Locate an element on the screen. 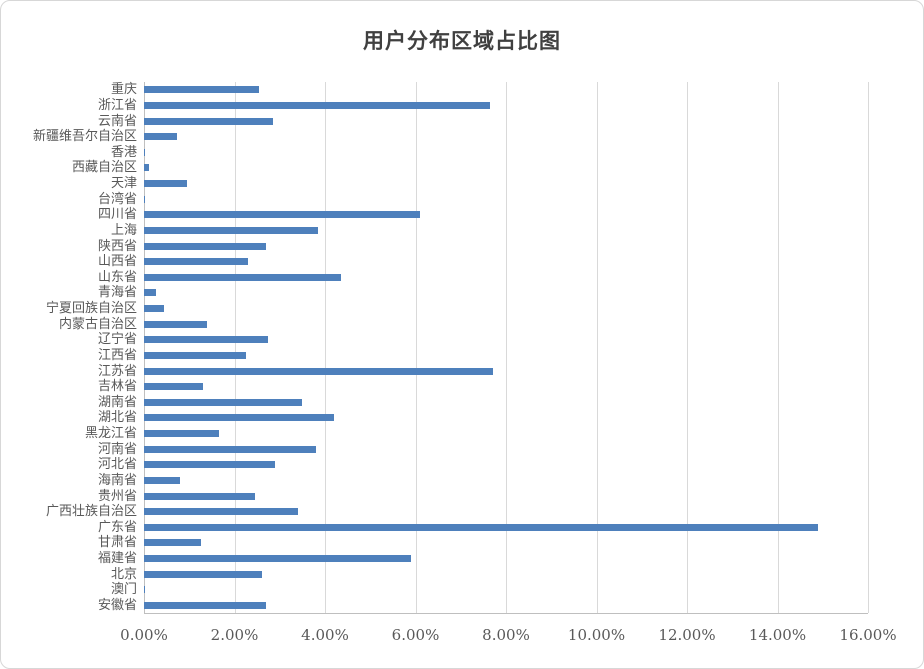  category-label: 江苏省 is located at coordinates (117, 371).